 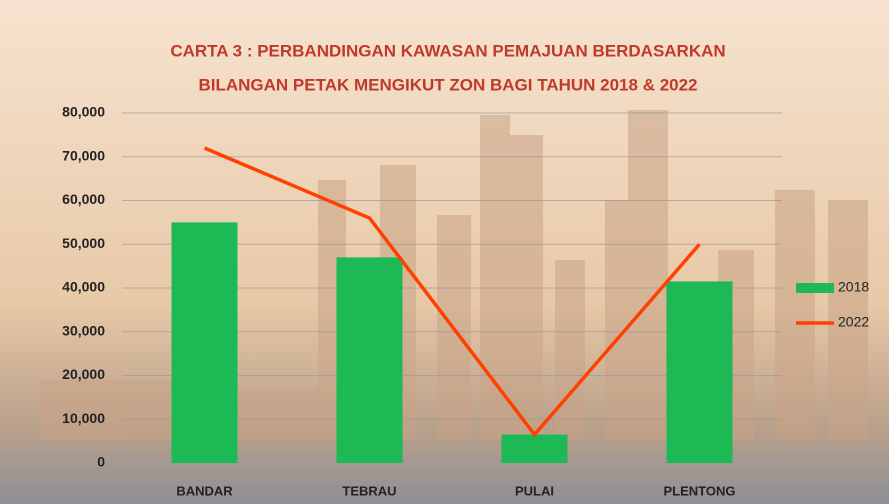 I want to click on y-tick-label: 40,000, so click(x=83, y=287).